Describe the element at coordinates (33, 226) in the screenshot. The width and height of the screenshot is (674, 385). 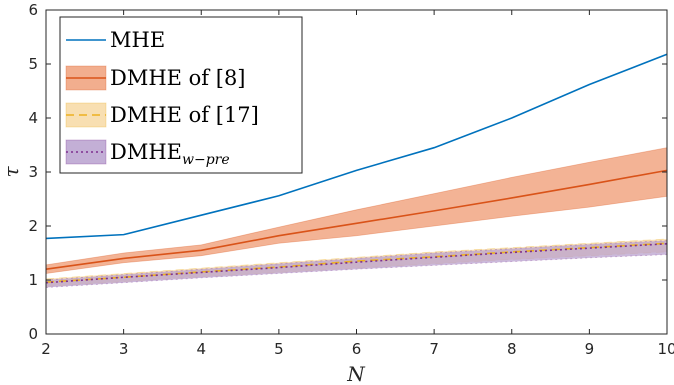
I see `y-tick-label: 2` at that location.